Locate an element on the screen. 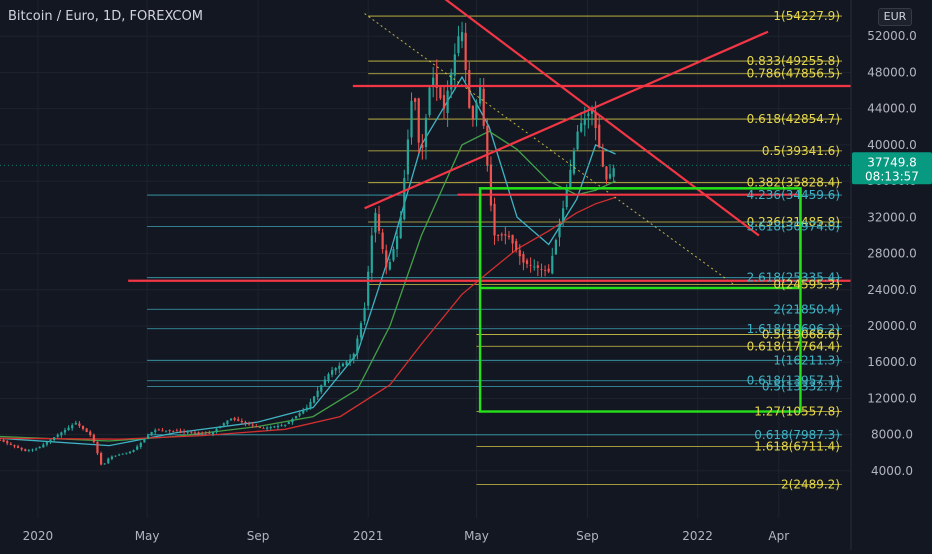 This screenshot has width=932, height=554. time-axis-tick-5: Sep is located at coordinates (587, 536).